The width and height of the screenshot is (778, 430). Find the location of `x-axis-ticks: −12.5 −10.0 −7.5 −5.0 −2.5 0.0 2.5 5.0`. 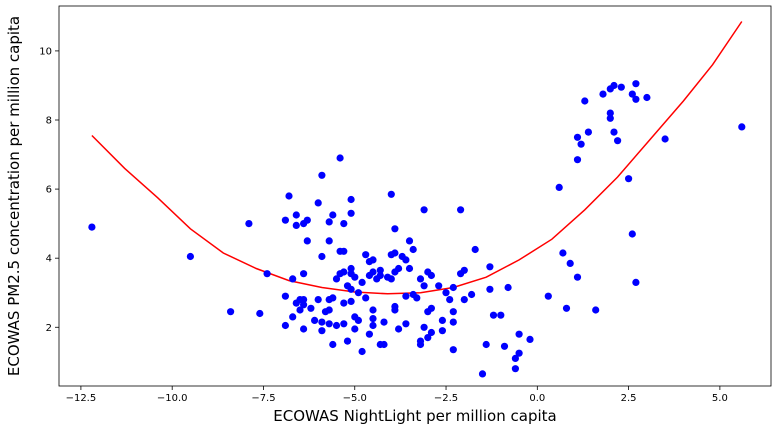

x-axis-ticks: −12.5 −10.0 −7.5 −5.0 −2.5 0.0 2.5 5.0 is located at coordinates (397, 395).